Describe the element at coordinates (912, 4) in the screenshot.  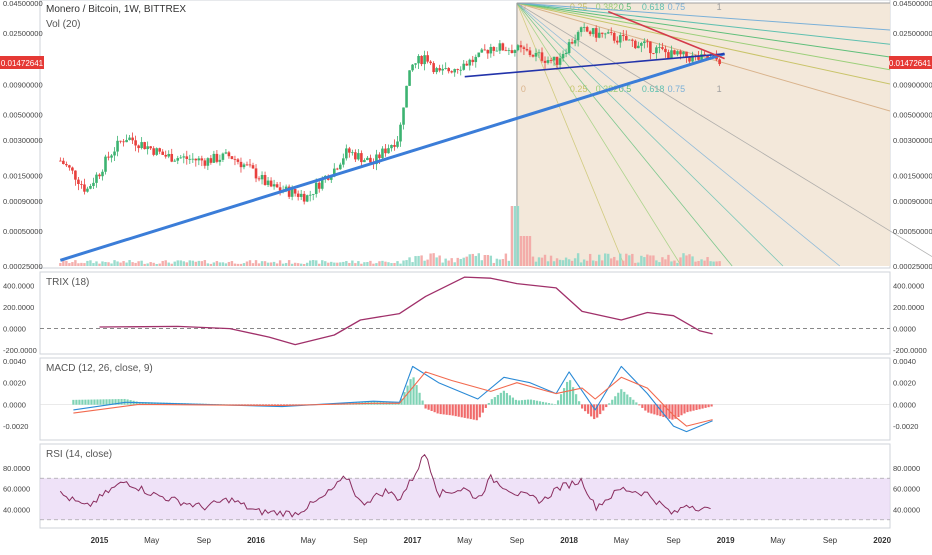
I see `price-axis-tick-right: 0.04500000` at that location.